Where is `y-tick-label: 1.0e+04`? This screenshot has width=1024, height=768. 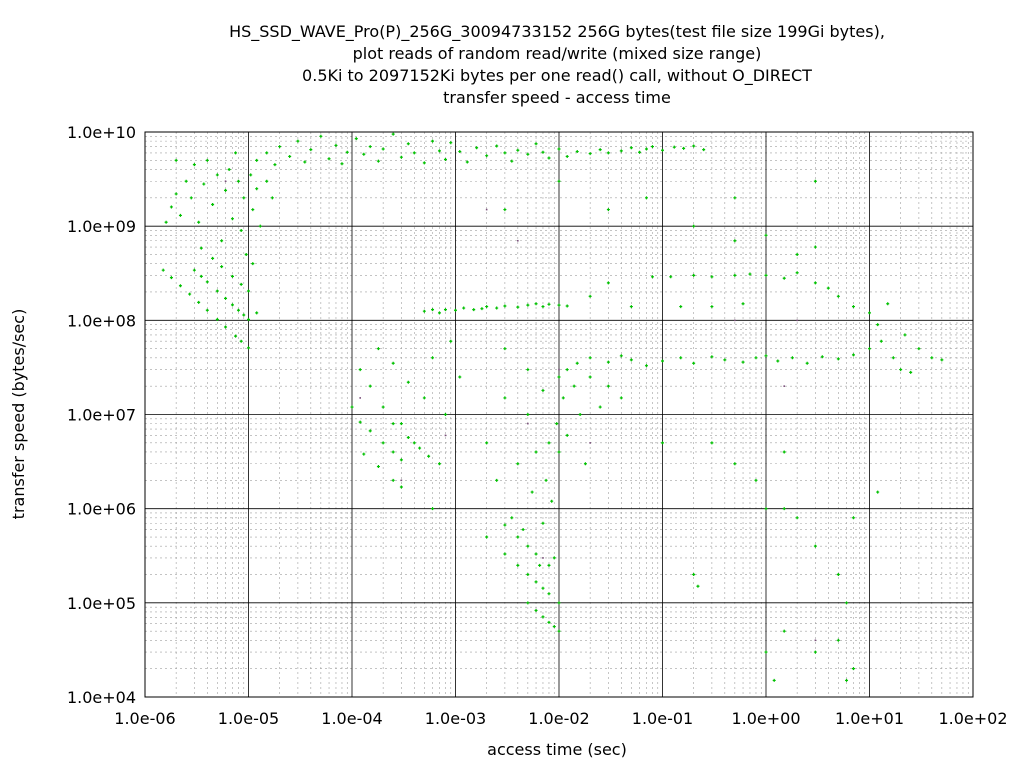 y-tick-label: 1.0e+04 is located at coordinates (101, 697).